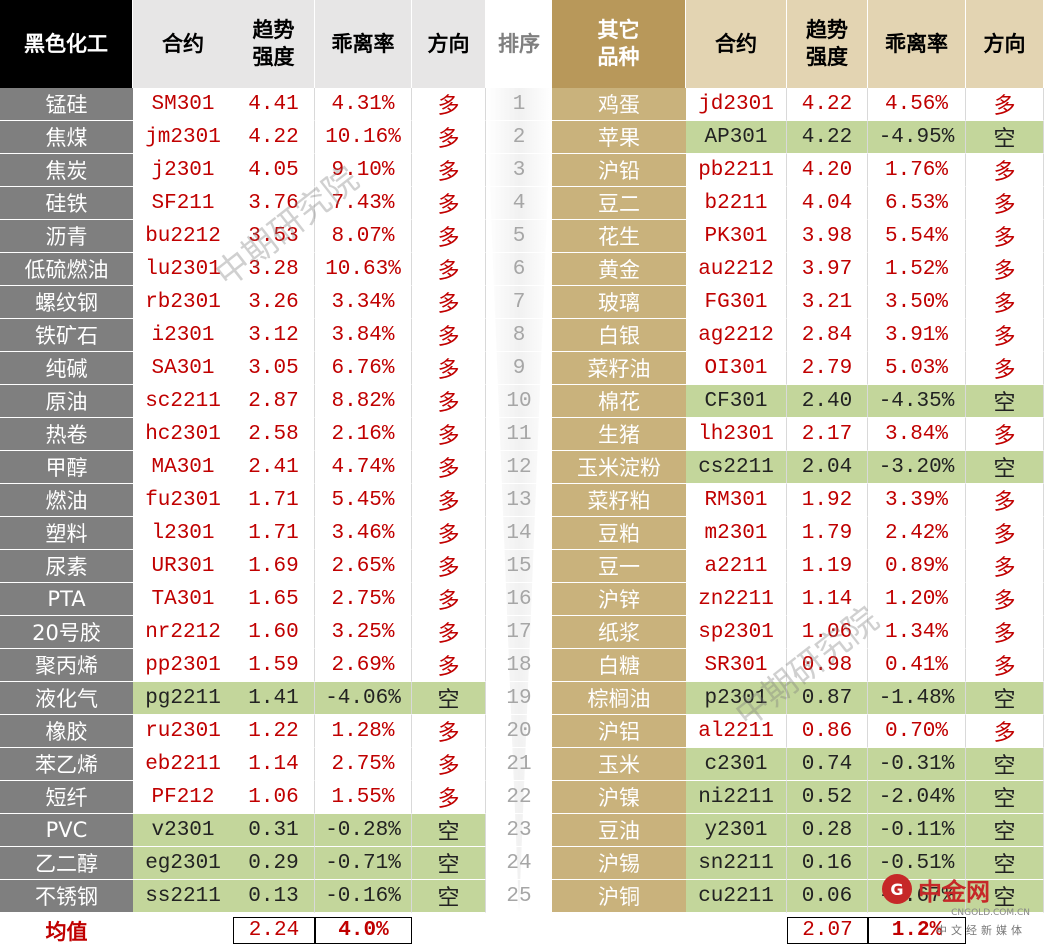 The height and width of the screenshot is (946, 1044). What do you see at coordinates (736, 731) in the screenshot?
I see `right-row-contract: al2211` at bounding box center [736, 731].